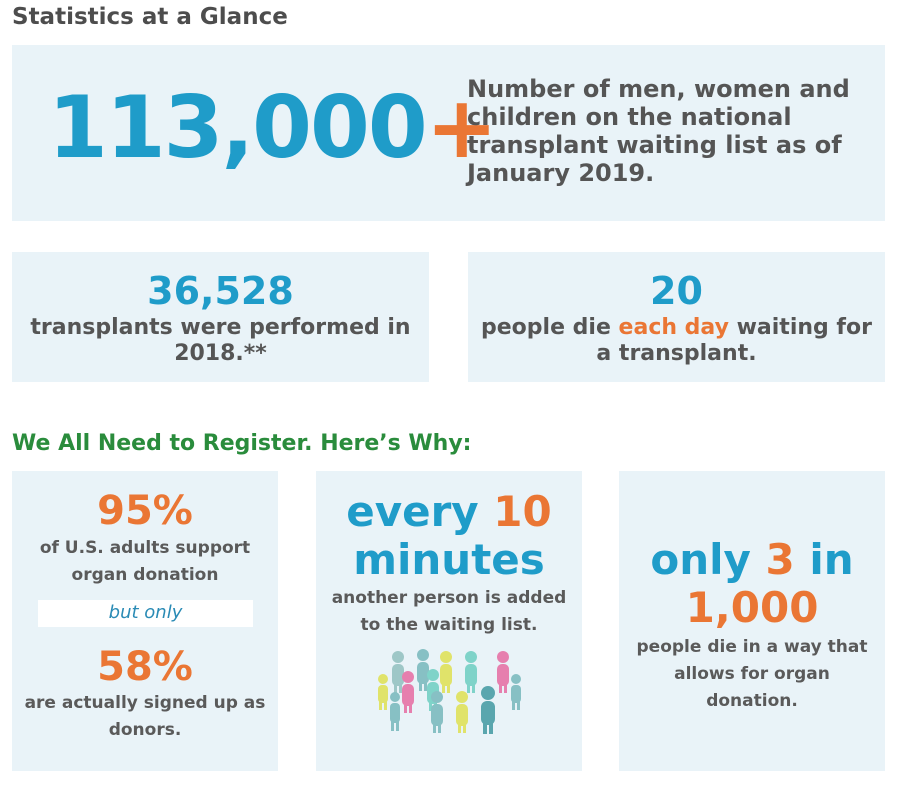 The image size is (907, 794). Describe the element at coordinates (780, 559) in the screenshot. I see `three-number: 3` at that location.